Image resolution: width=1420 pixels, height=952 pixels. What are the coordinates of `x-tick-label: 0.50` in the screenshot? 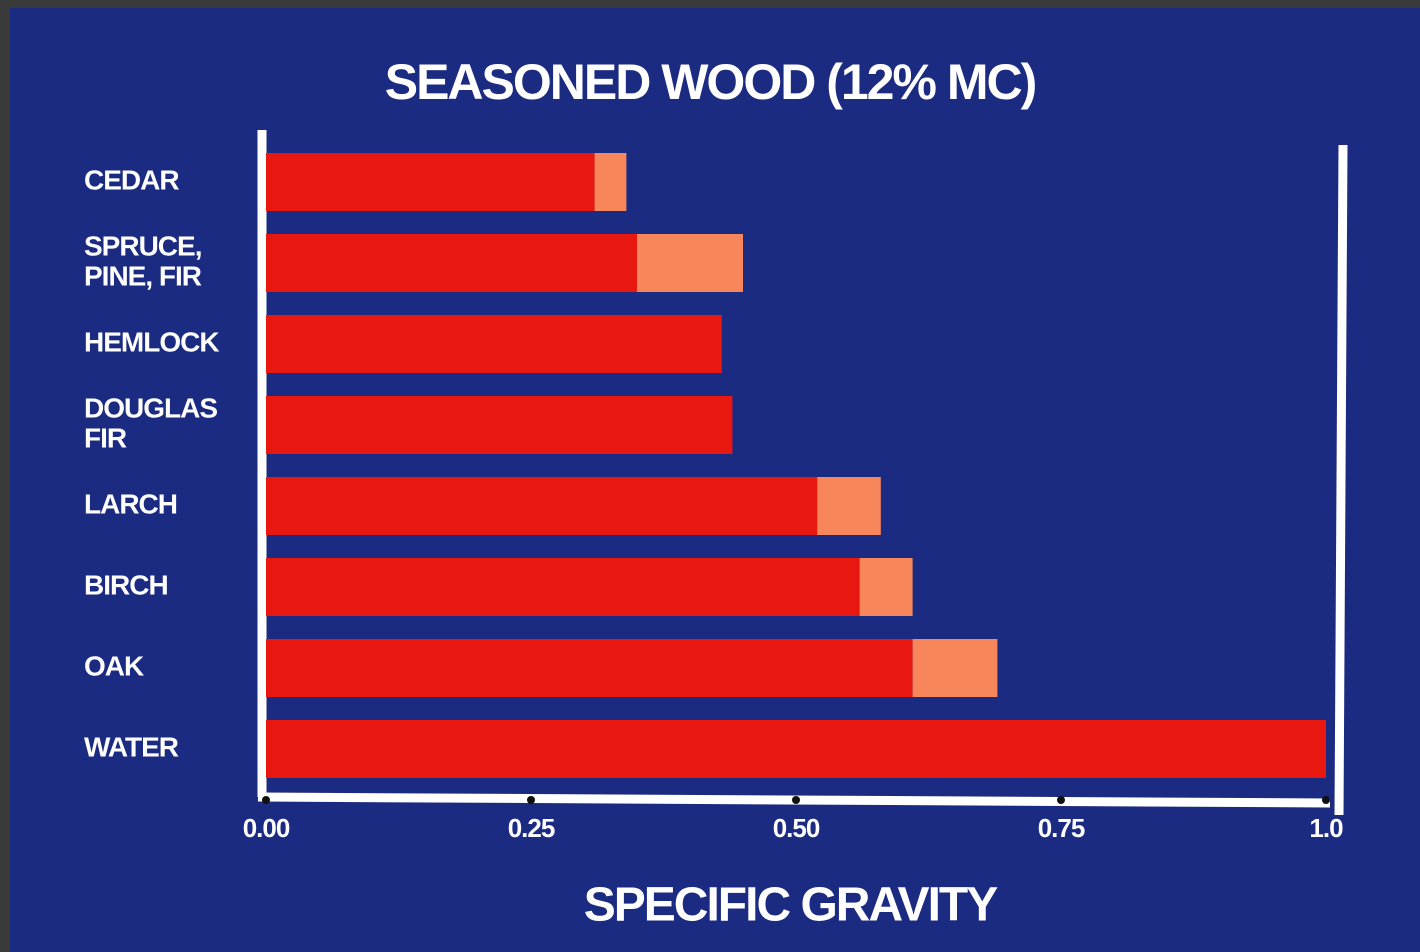 It's located at (796, 828).